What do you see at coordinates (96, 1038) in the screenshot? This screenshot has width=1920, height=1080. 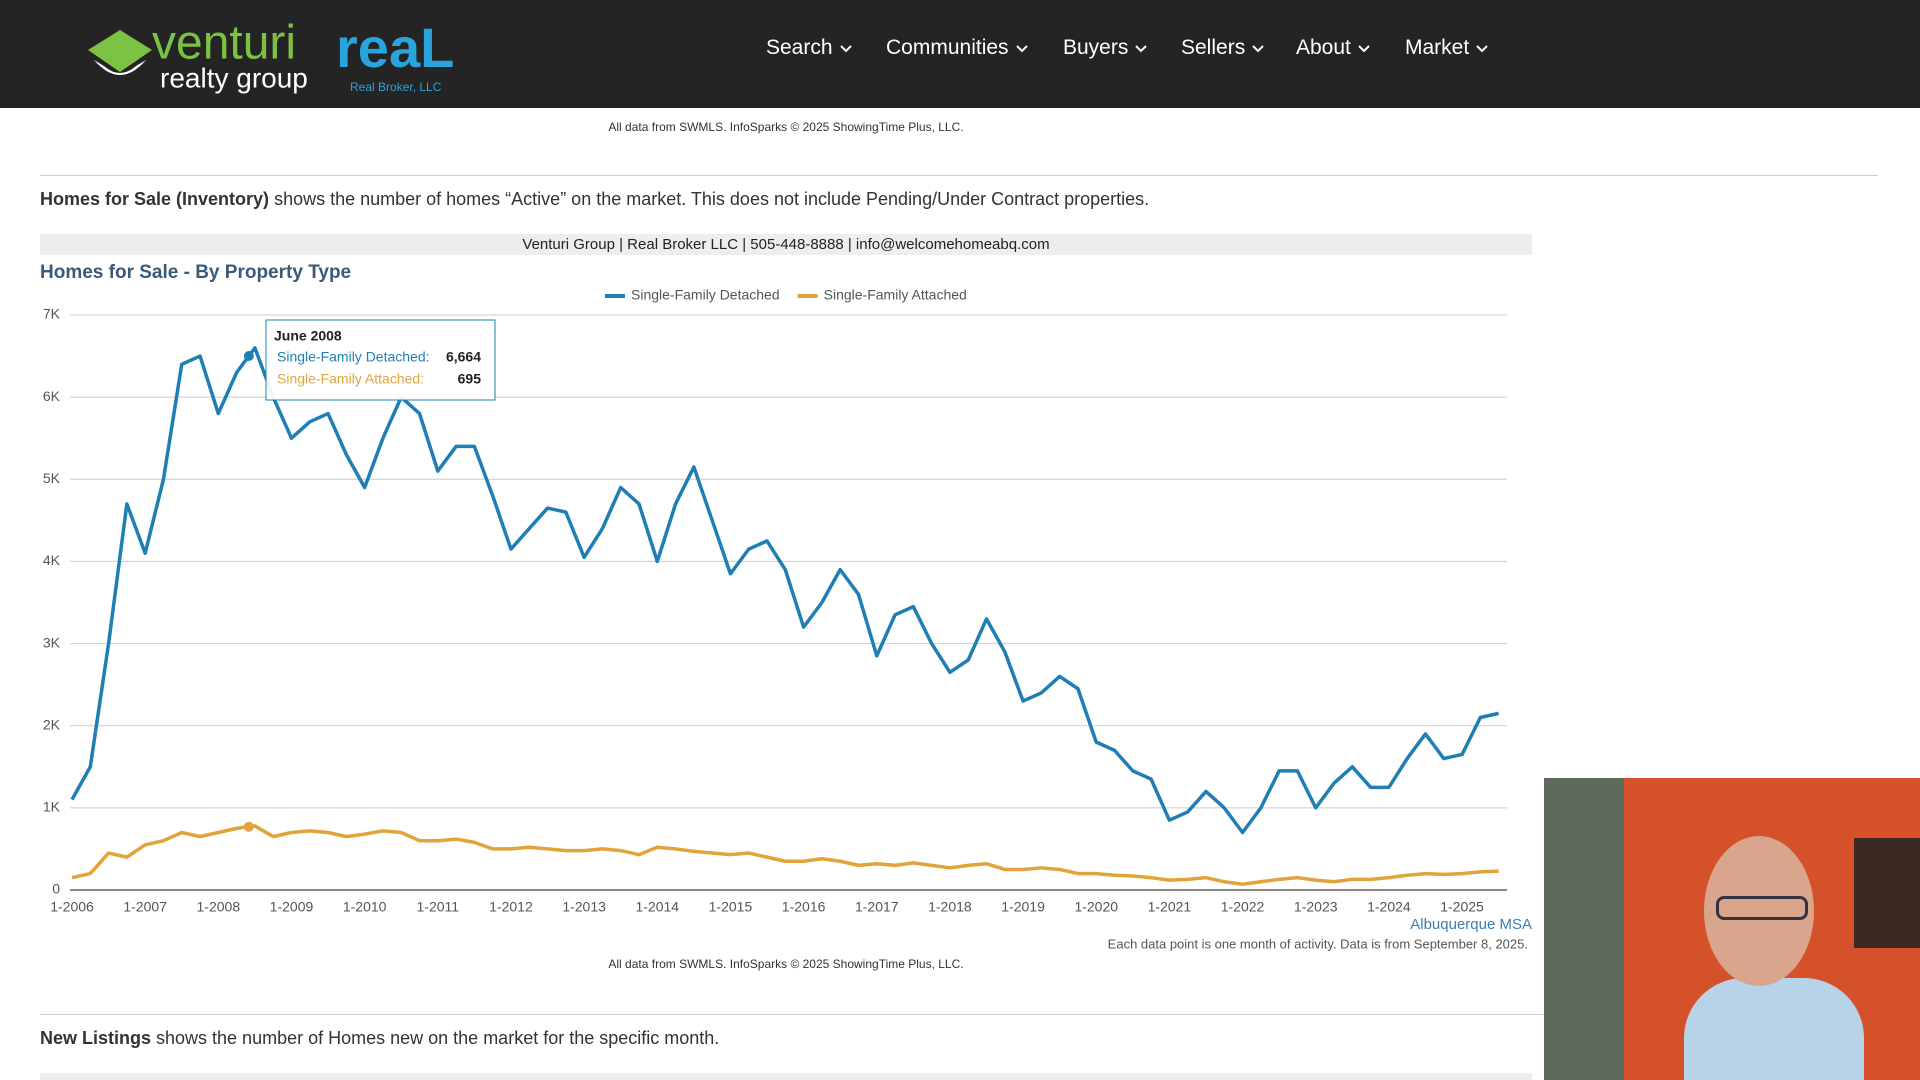 I see `next-bold: New Listings` at bounding box center [96, 1038].